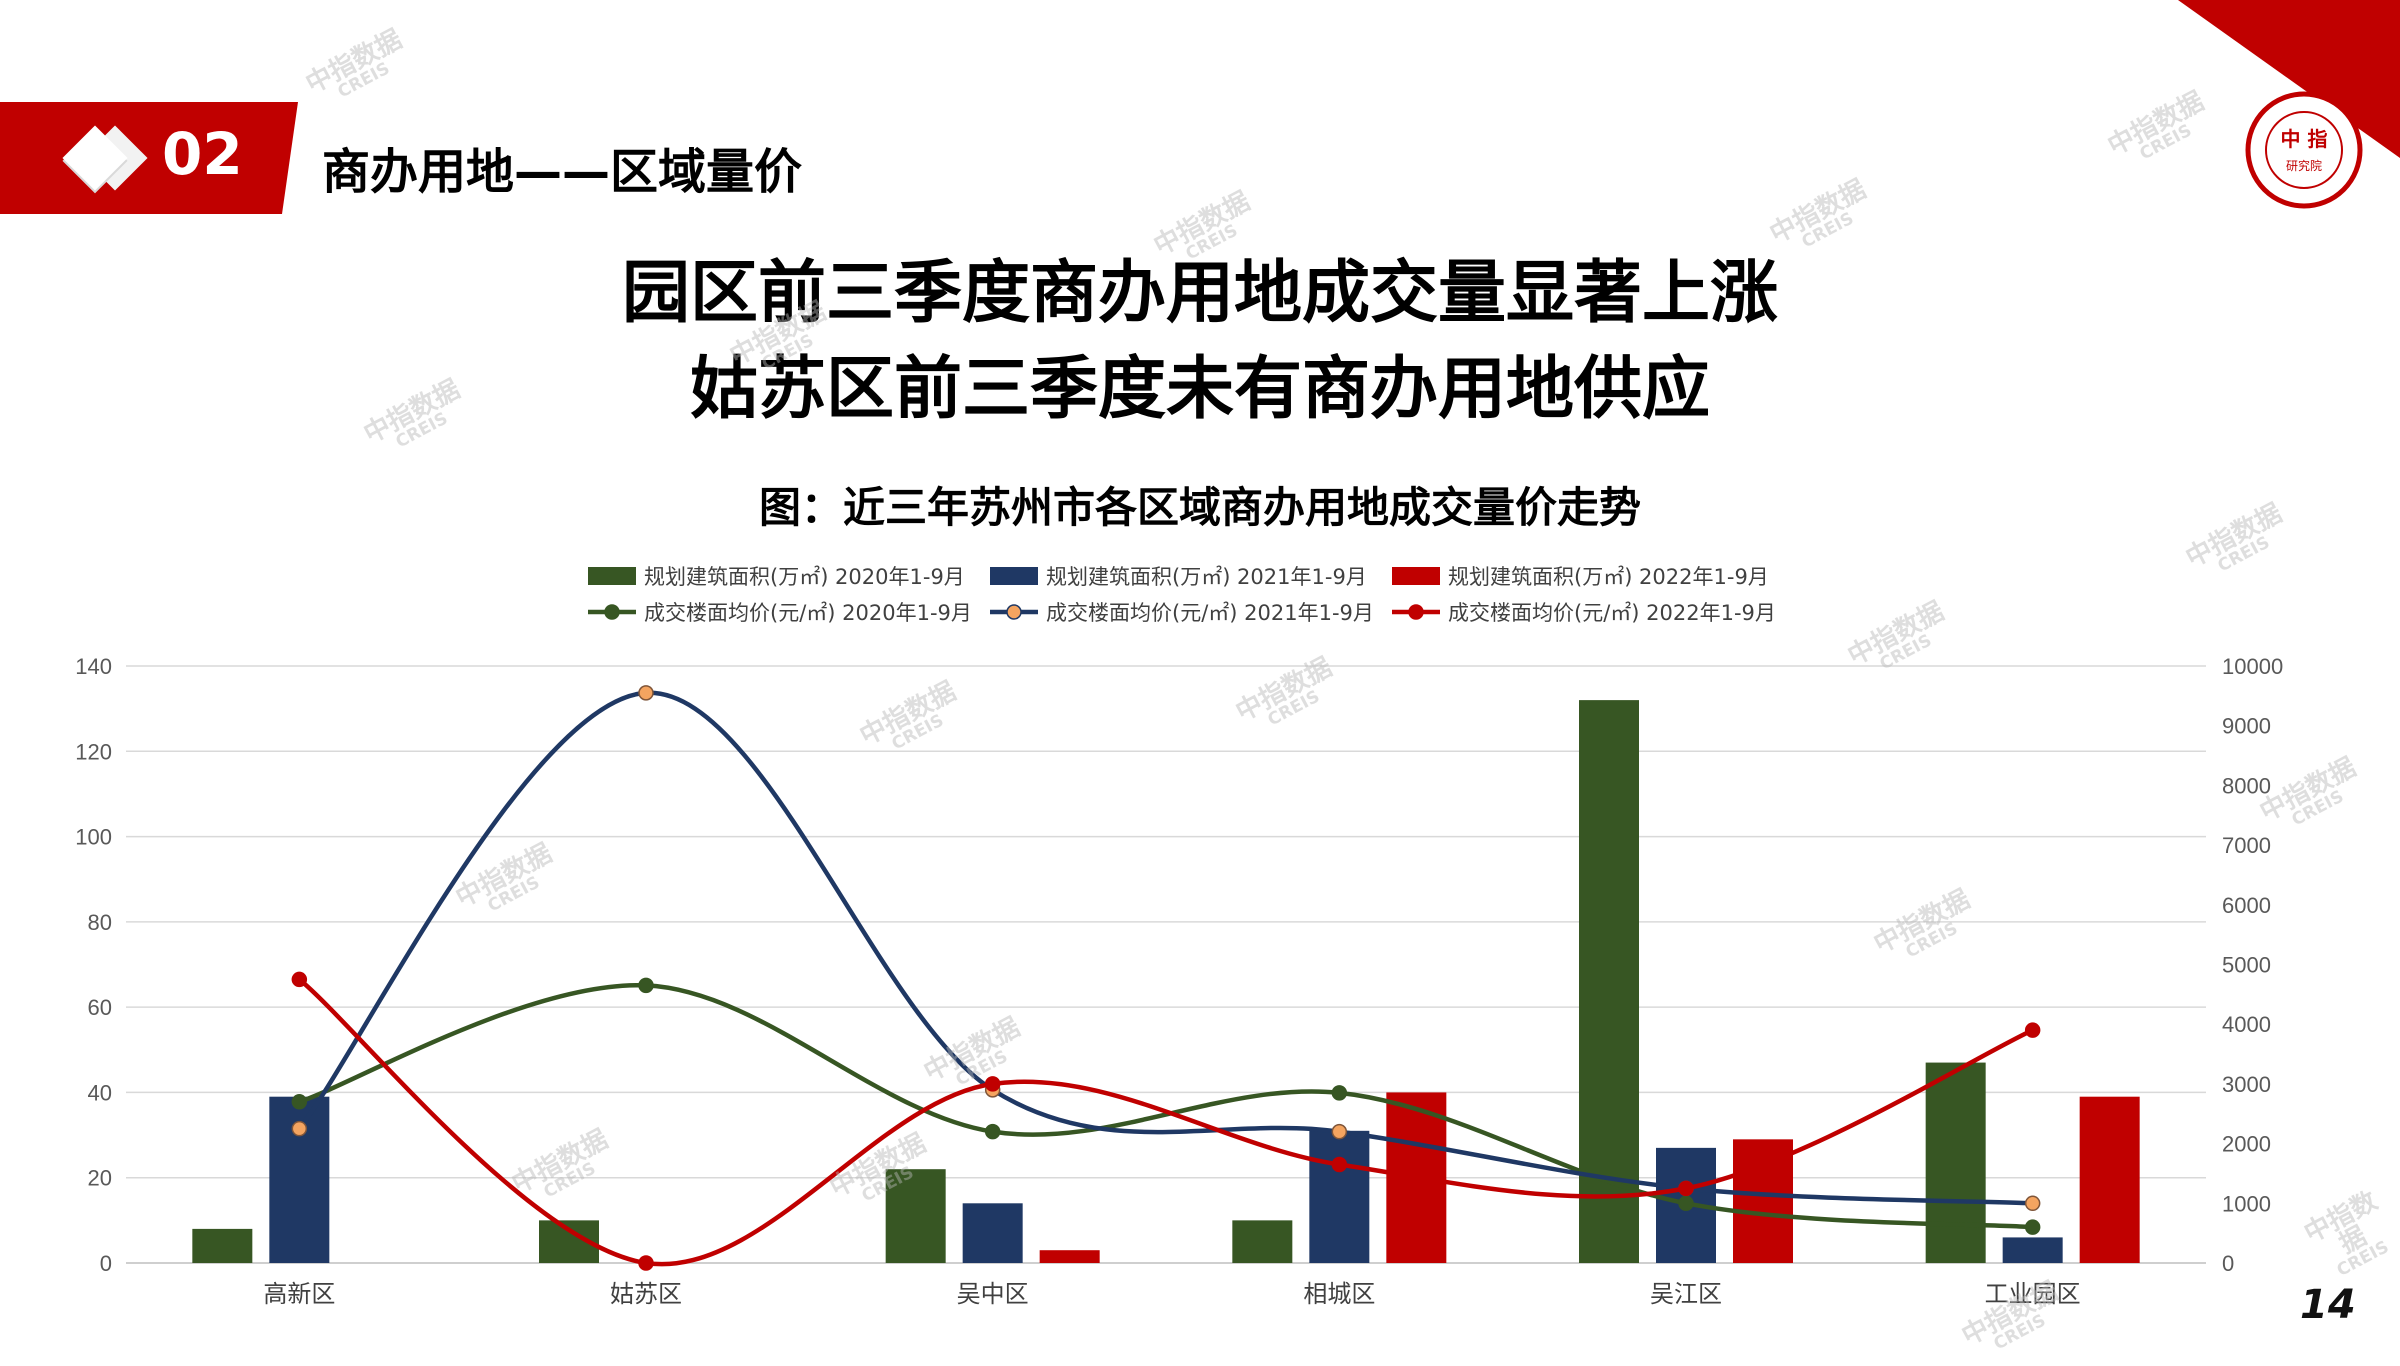 The width and height of the screenshot is (2400, 1366). What do you see at coordinates (93, 751) in the screenshot?
I see `left-tick-label: 120` at bounding box center [93, 751].